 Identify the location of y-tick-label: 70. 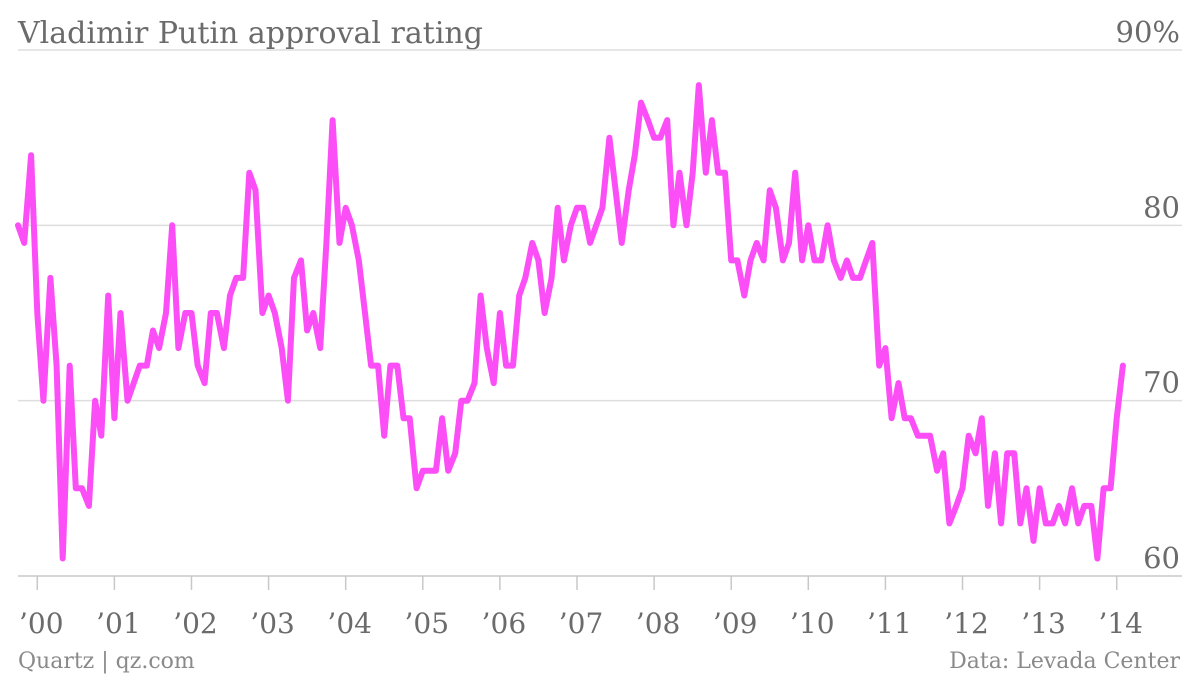
(1161, 383).